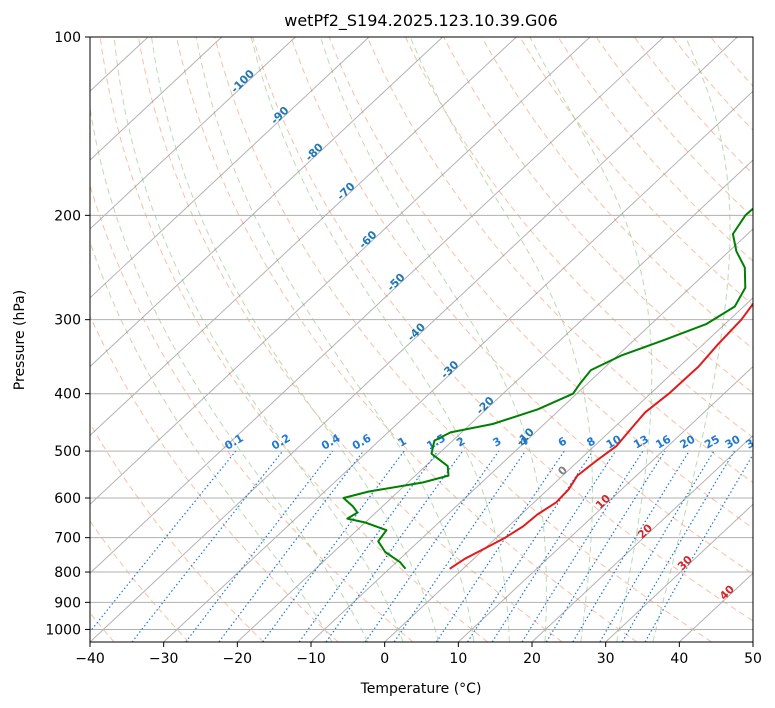 The image size is (775, 708). I want to click on mixing-ratio-label: 36, so click(754, 441).